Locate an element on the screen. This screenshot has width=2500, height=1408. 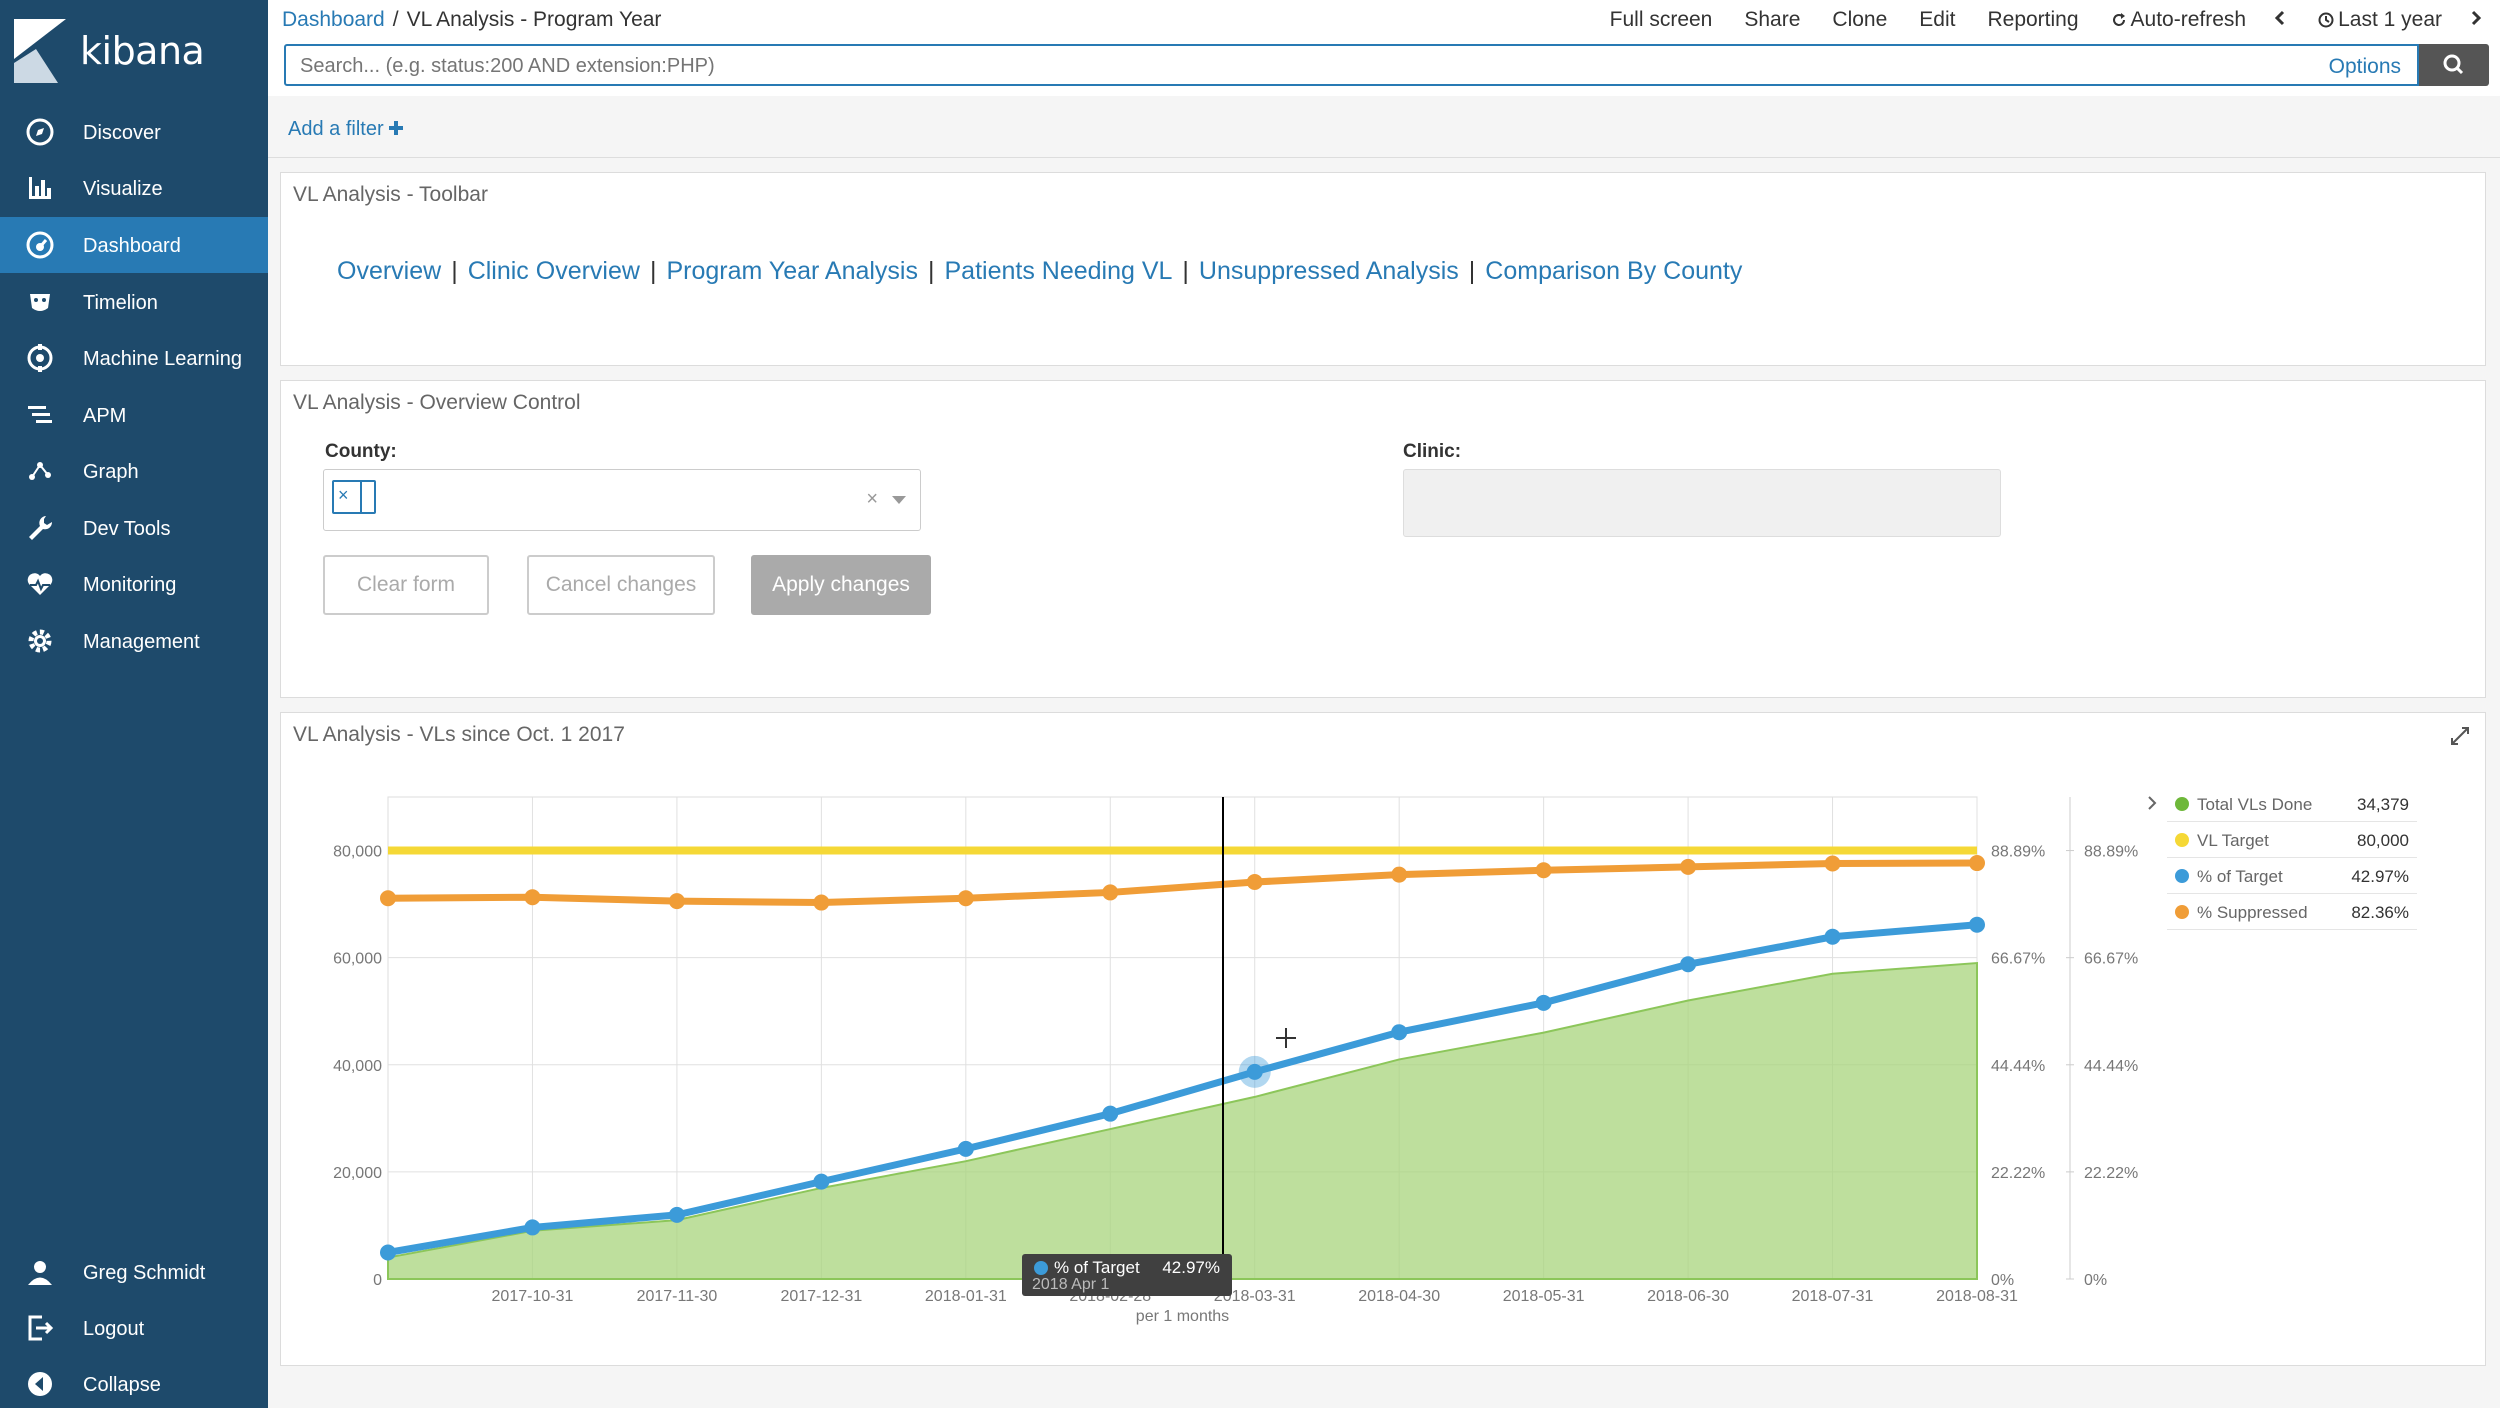
toolbar-link-patients-needing-vl: Patients Needing VL is located at coordinates (1058, 271).